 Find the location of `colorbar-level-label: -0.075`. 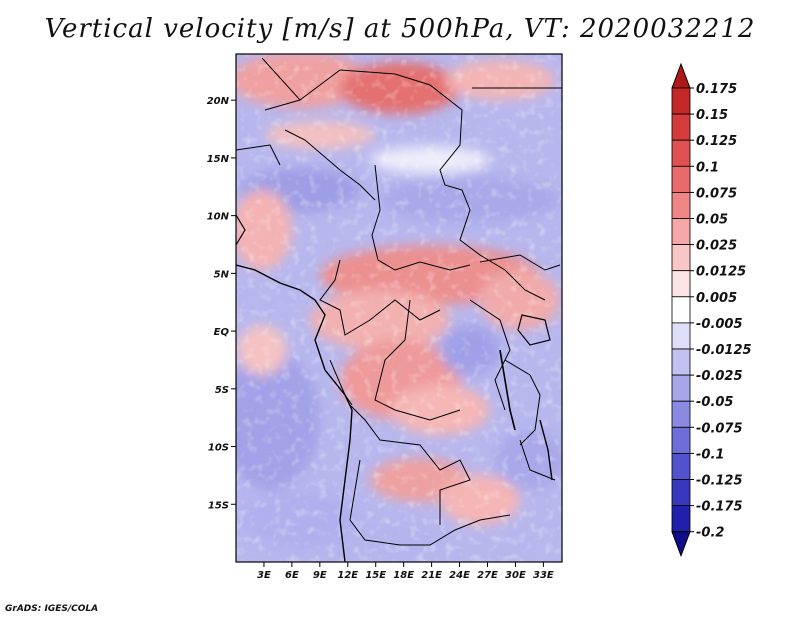

colorbar-level-label: -0.075 is located at coordinates (719, 428).